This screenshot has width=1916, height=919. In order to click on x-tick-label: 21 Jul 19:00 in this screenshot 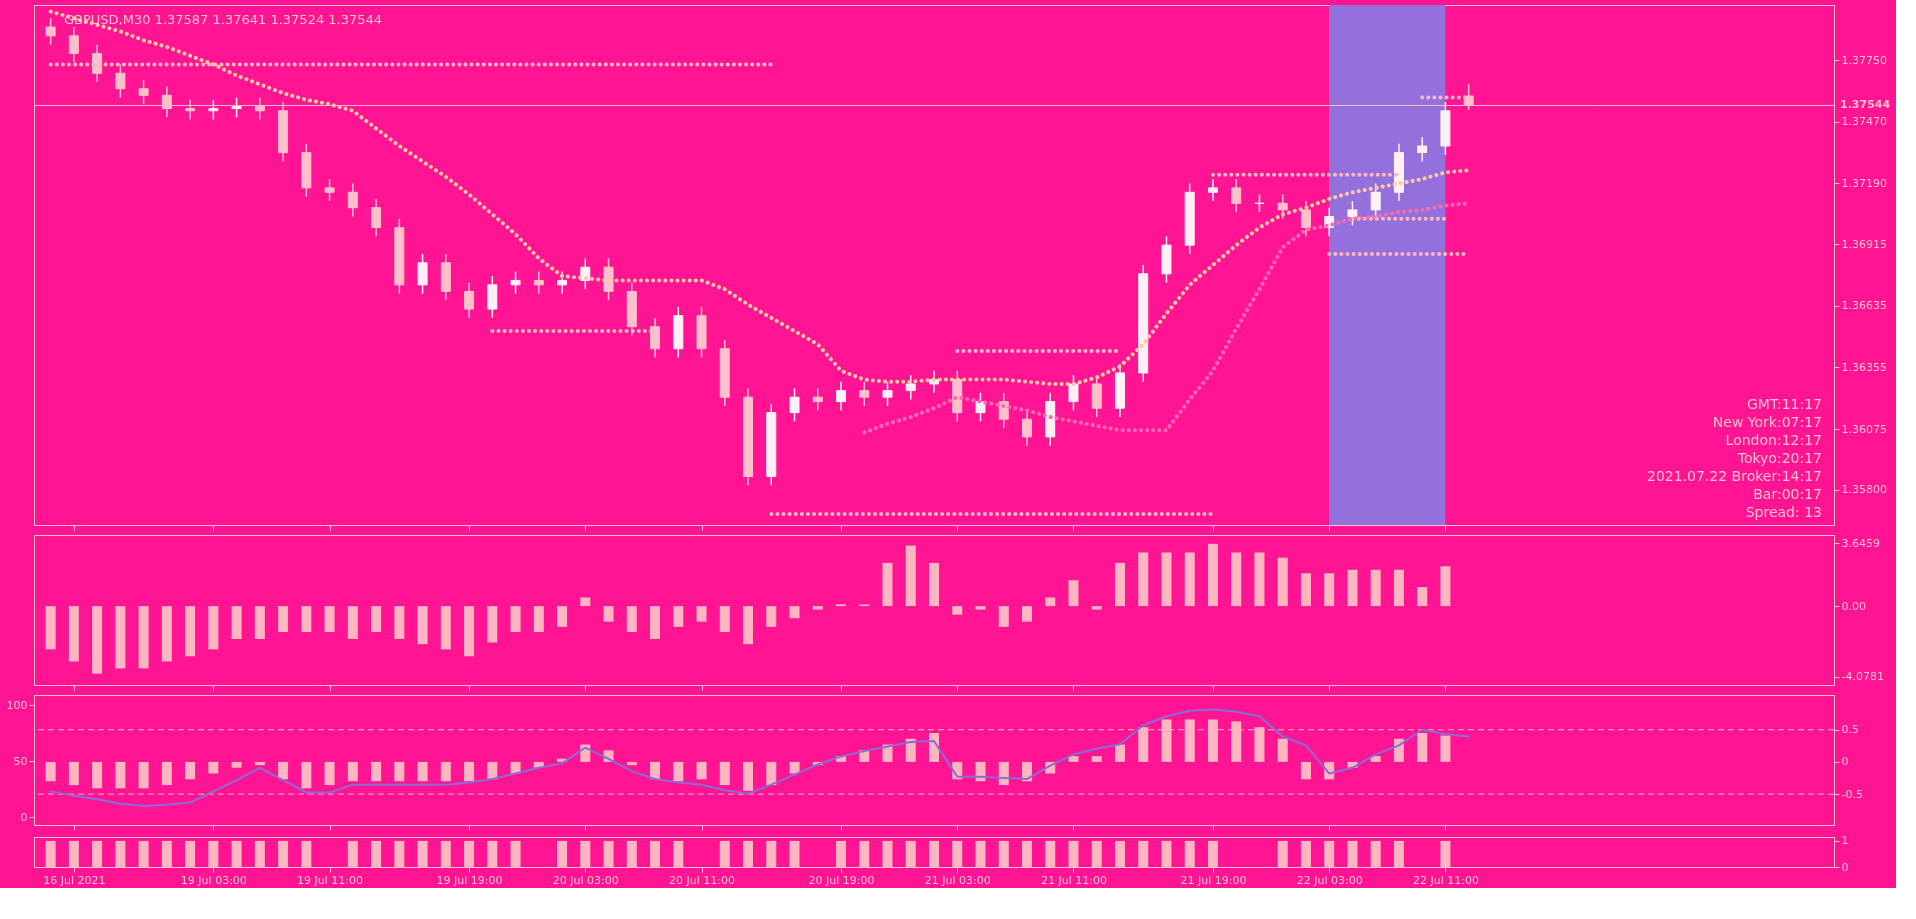, I will do `click(1213, 880)`.